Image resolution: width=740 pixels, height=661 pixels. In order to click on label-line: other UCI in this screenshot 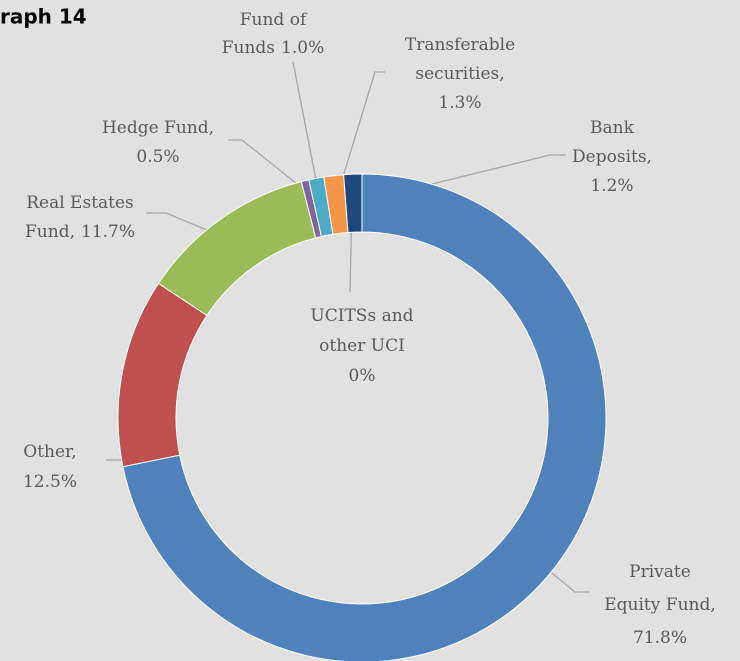, I will do `click(362, 346)`.